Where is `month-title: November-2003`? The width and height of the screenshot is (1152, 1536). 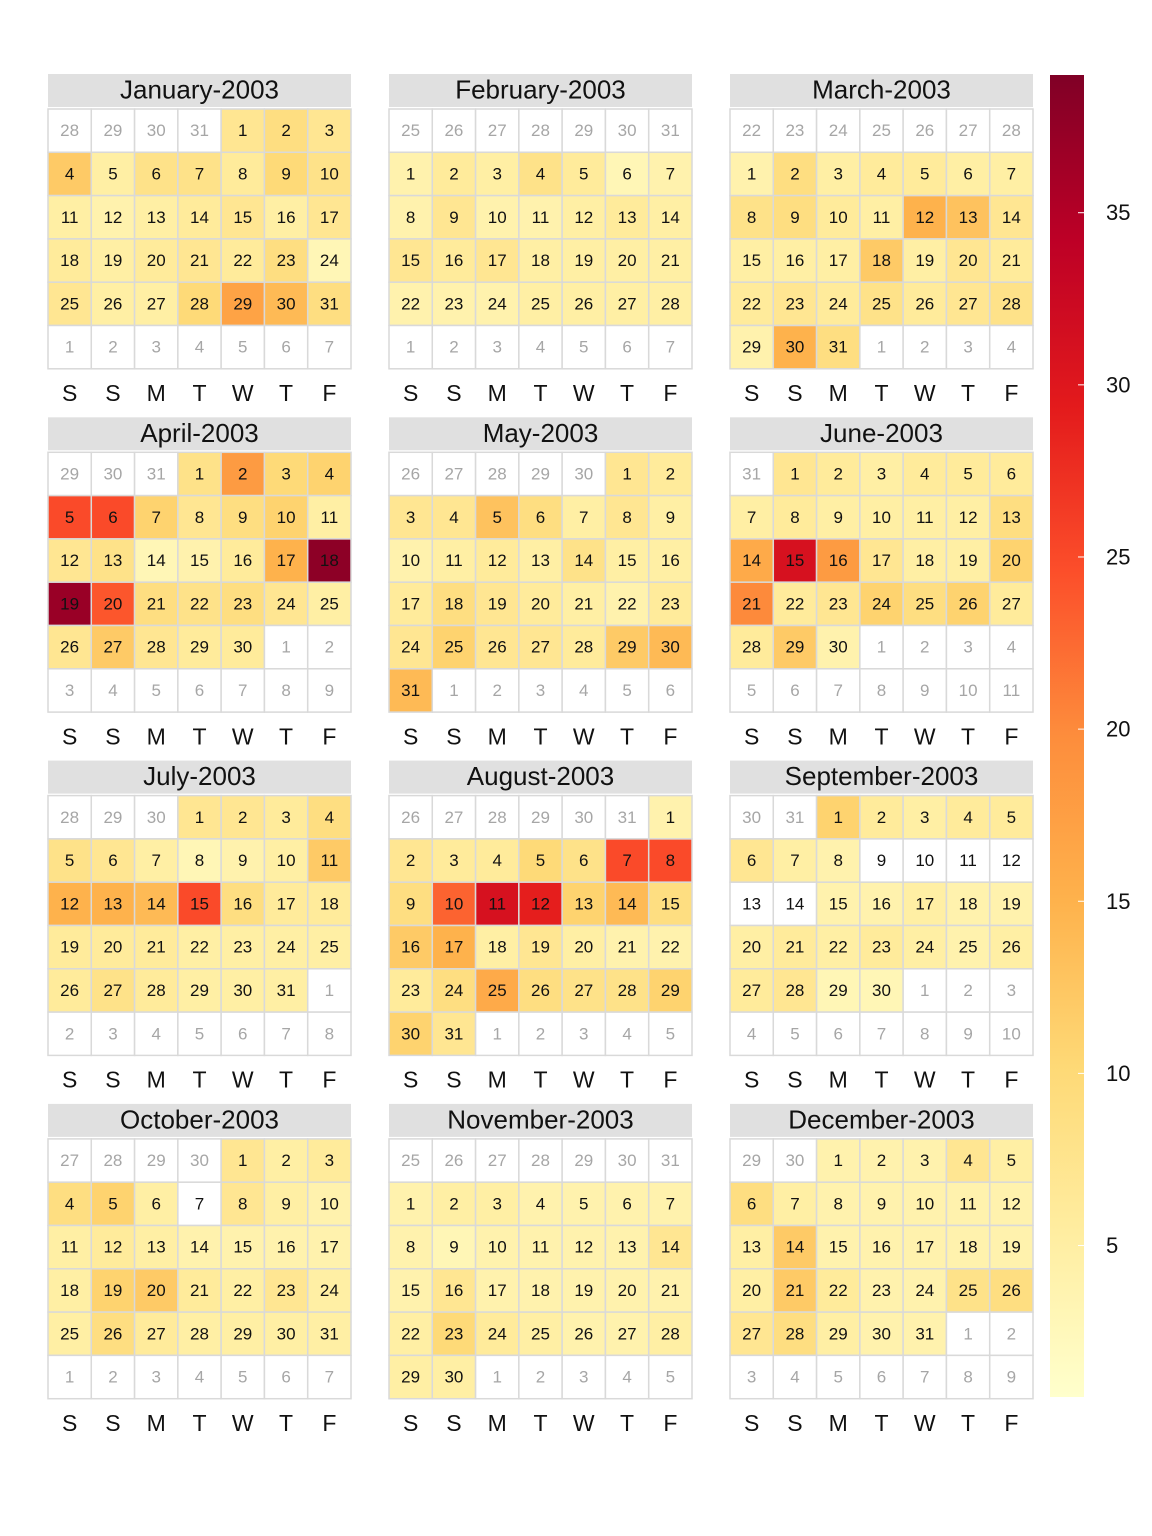 month-title: November-2003 is located at coordinates (540, 1119).